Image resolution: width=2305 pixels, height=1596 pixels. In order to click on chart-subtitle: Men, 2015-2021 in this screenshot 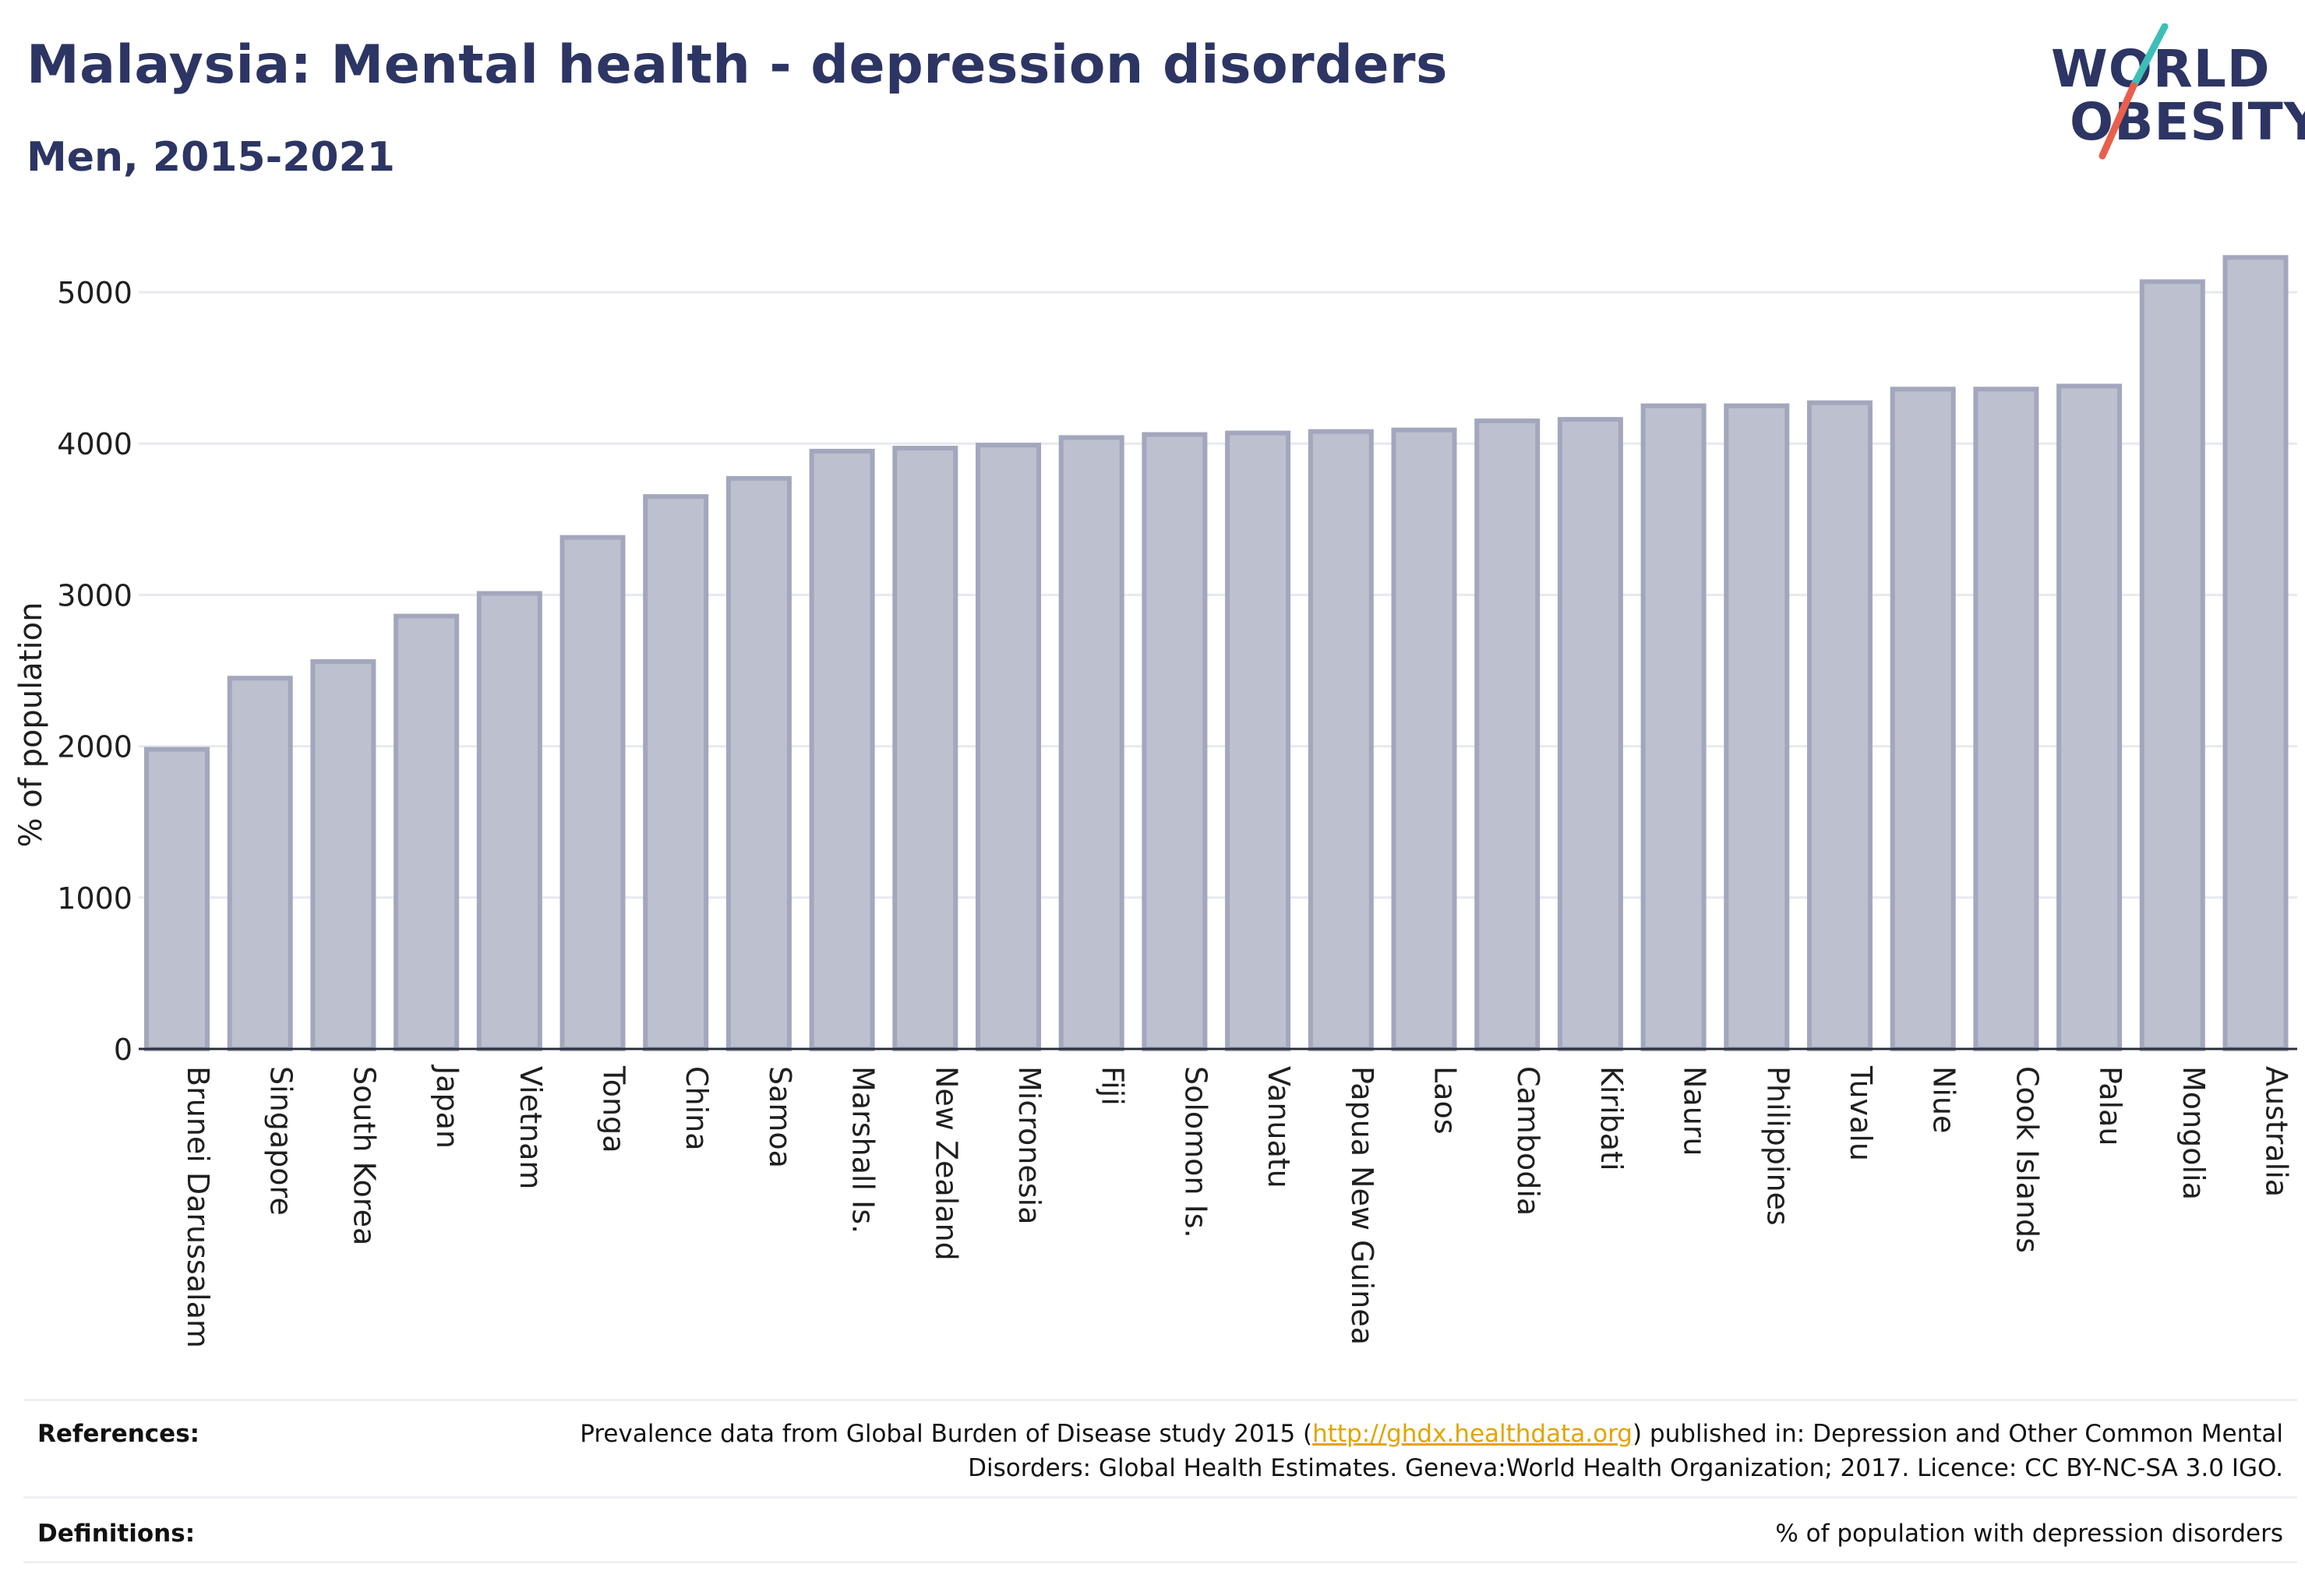, I will do `click(210, 157)`.